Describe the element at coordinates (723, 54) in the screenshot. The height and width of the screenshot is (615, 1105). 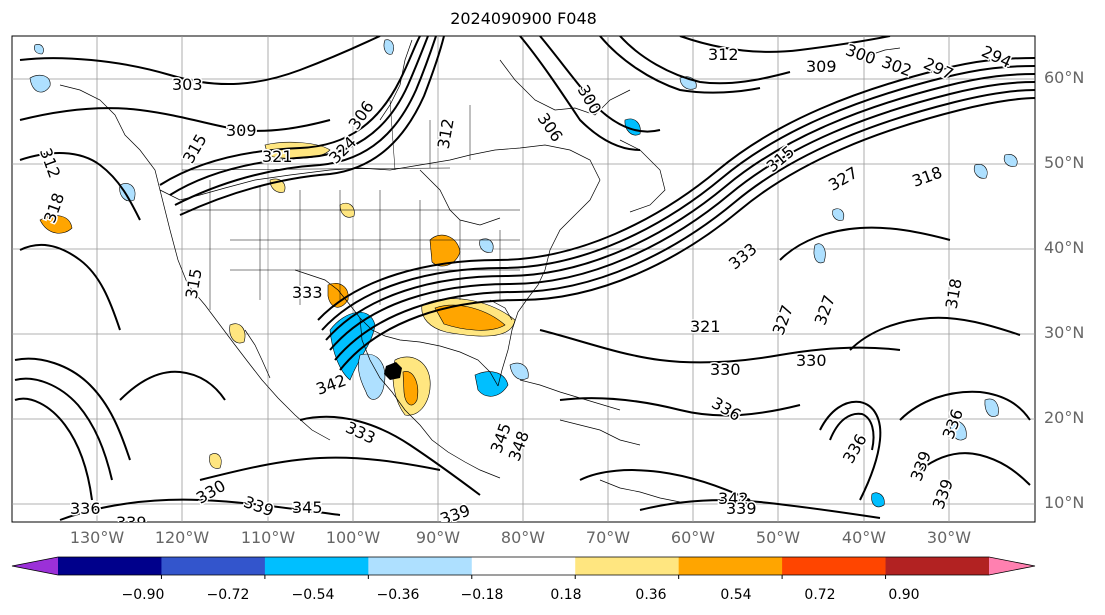
I see `contour-label: 312` at that location.